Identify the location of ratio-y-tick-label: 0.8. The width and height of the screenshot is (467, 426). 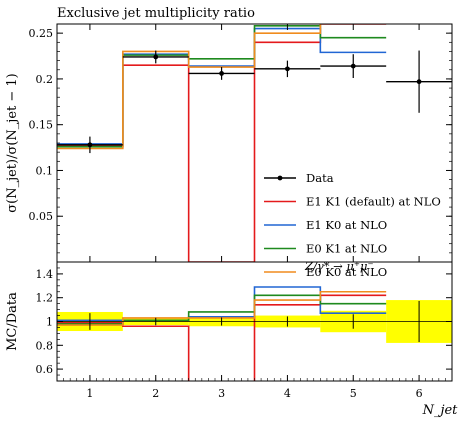
(45, 345).